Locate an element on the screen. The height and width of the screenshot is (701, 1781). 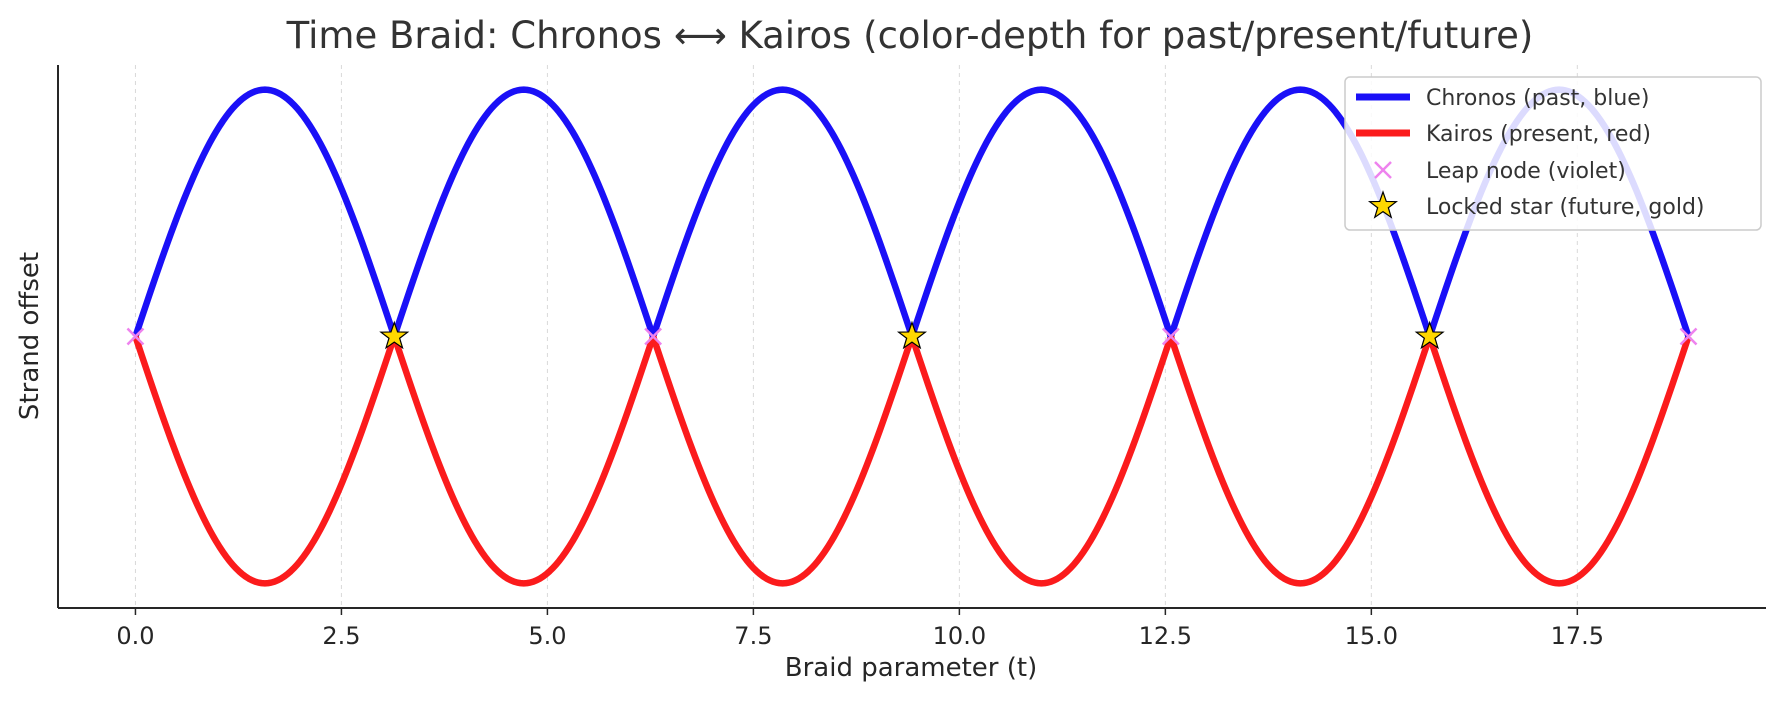
legend-star-icon is located at coordinates (1383, 204).